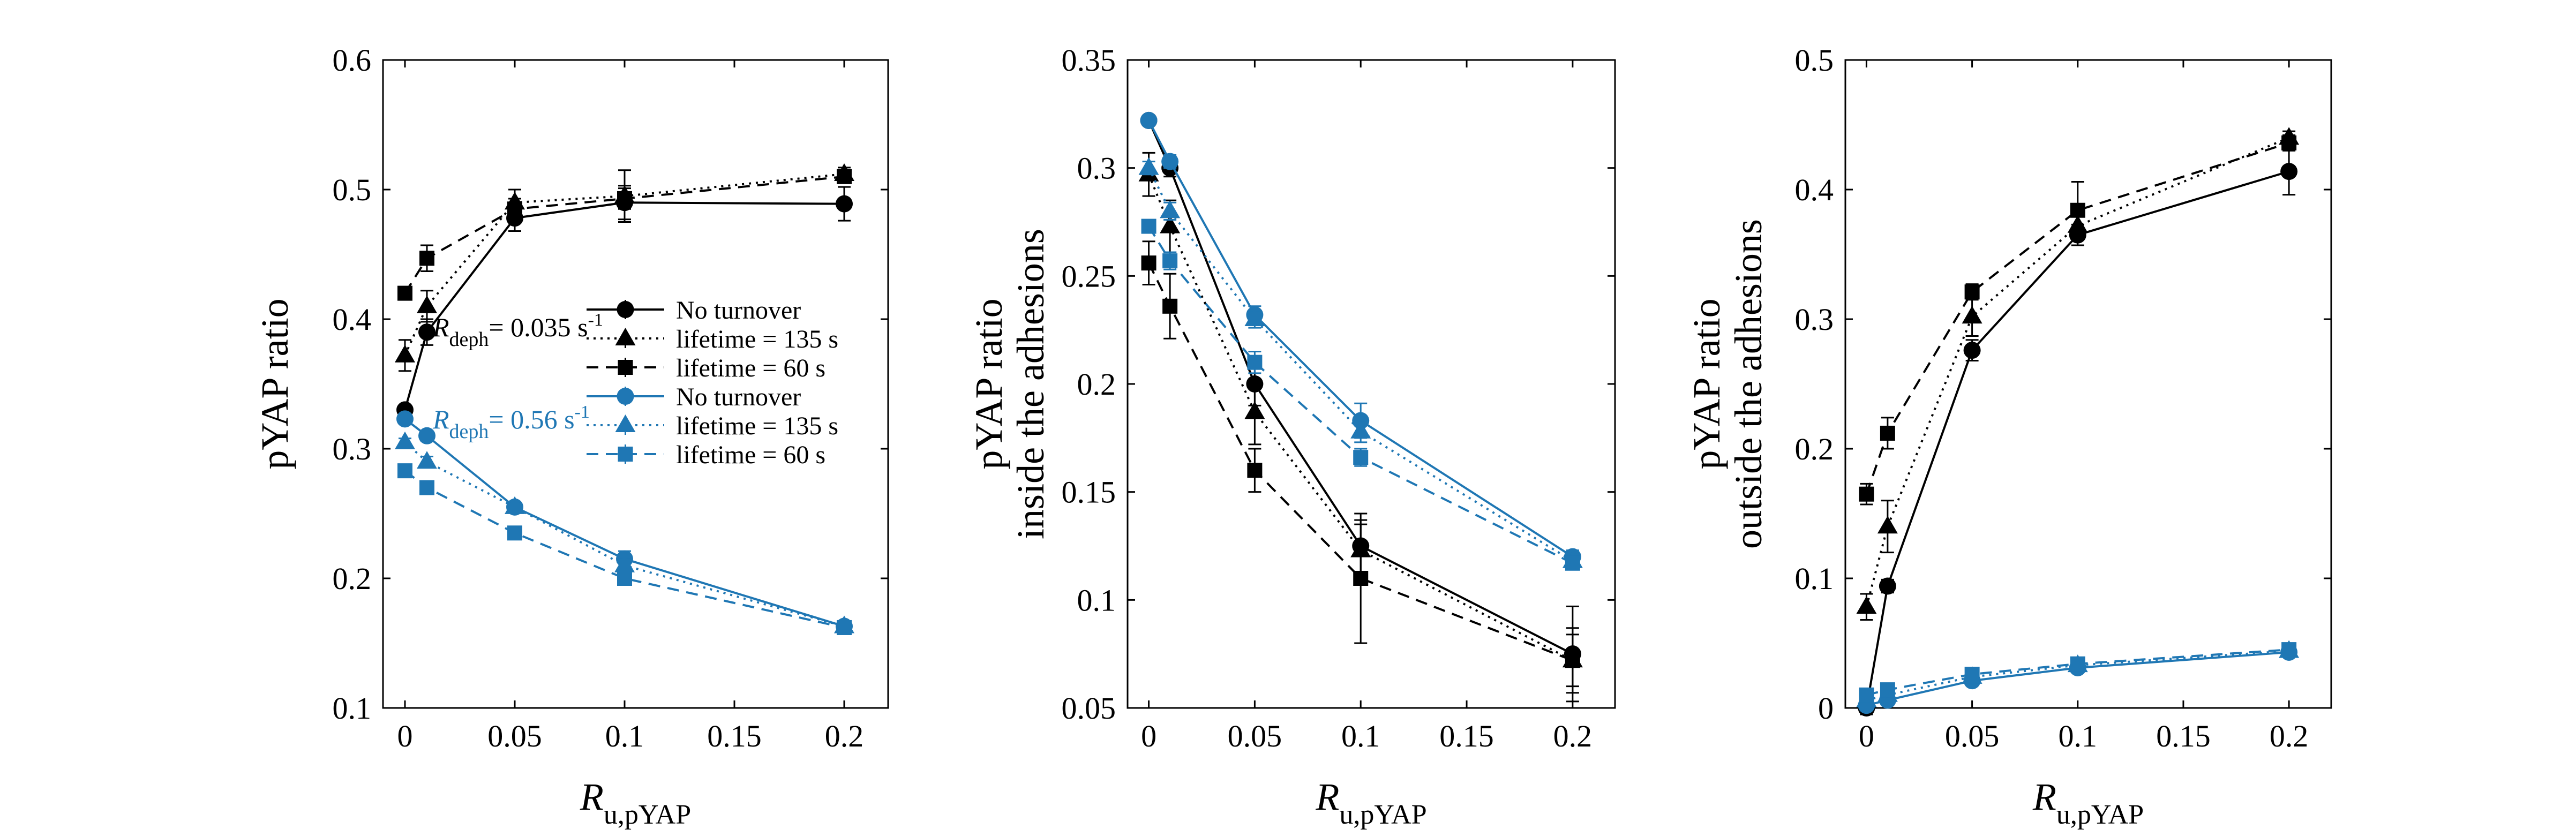 The image size is (2576, 837). Describe the element at coordinates (352, 708) in the screenshot. I see `y-tick-label: 0.1` at that location.